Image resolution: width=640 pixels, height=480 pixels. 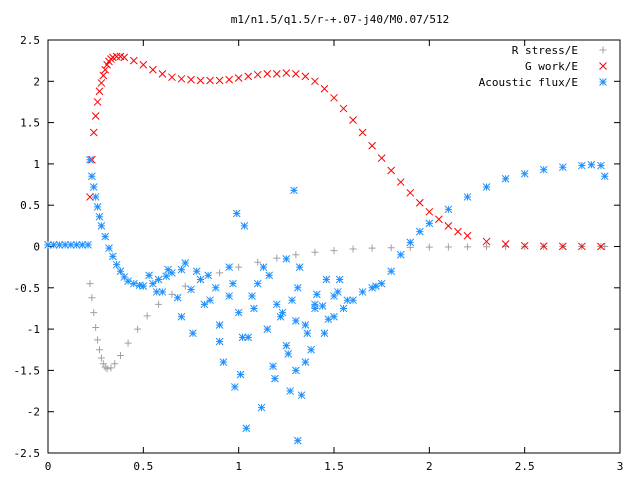 What do you see at coordinates (340, 19) in the screenshot?
I see `chart-title: m1/n1.5/q1.5/r-+.07-j40/M0.07/512` at bounding box center [340, 19].